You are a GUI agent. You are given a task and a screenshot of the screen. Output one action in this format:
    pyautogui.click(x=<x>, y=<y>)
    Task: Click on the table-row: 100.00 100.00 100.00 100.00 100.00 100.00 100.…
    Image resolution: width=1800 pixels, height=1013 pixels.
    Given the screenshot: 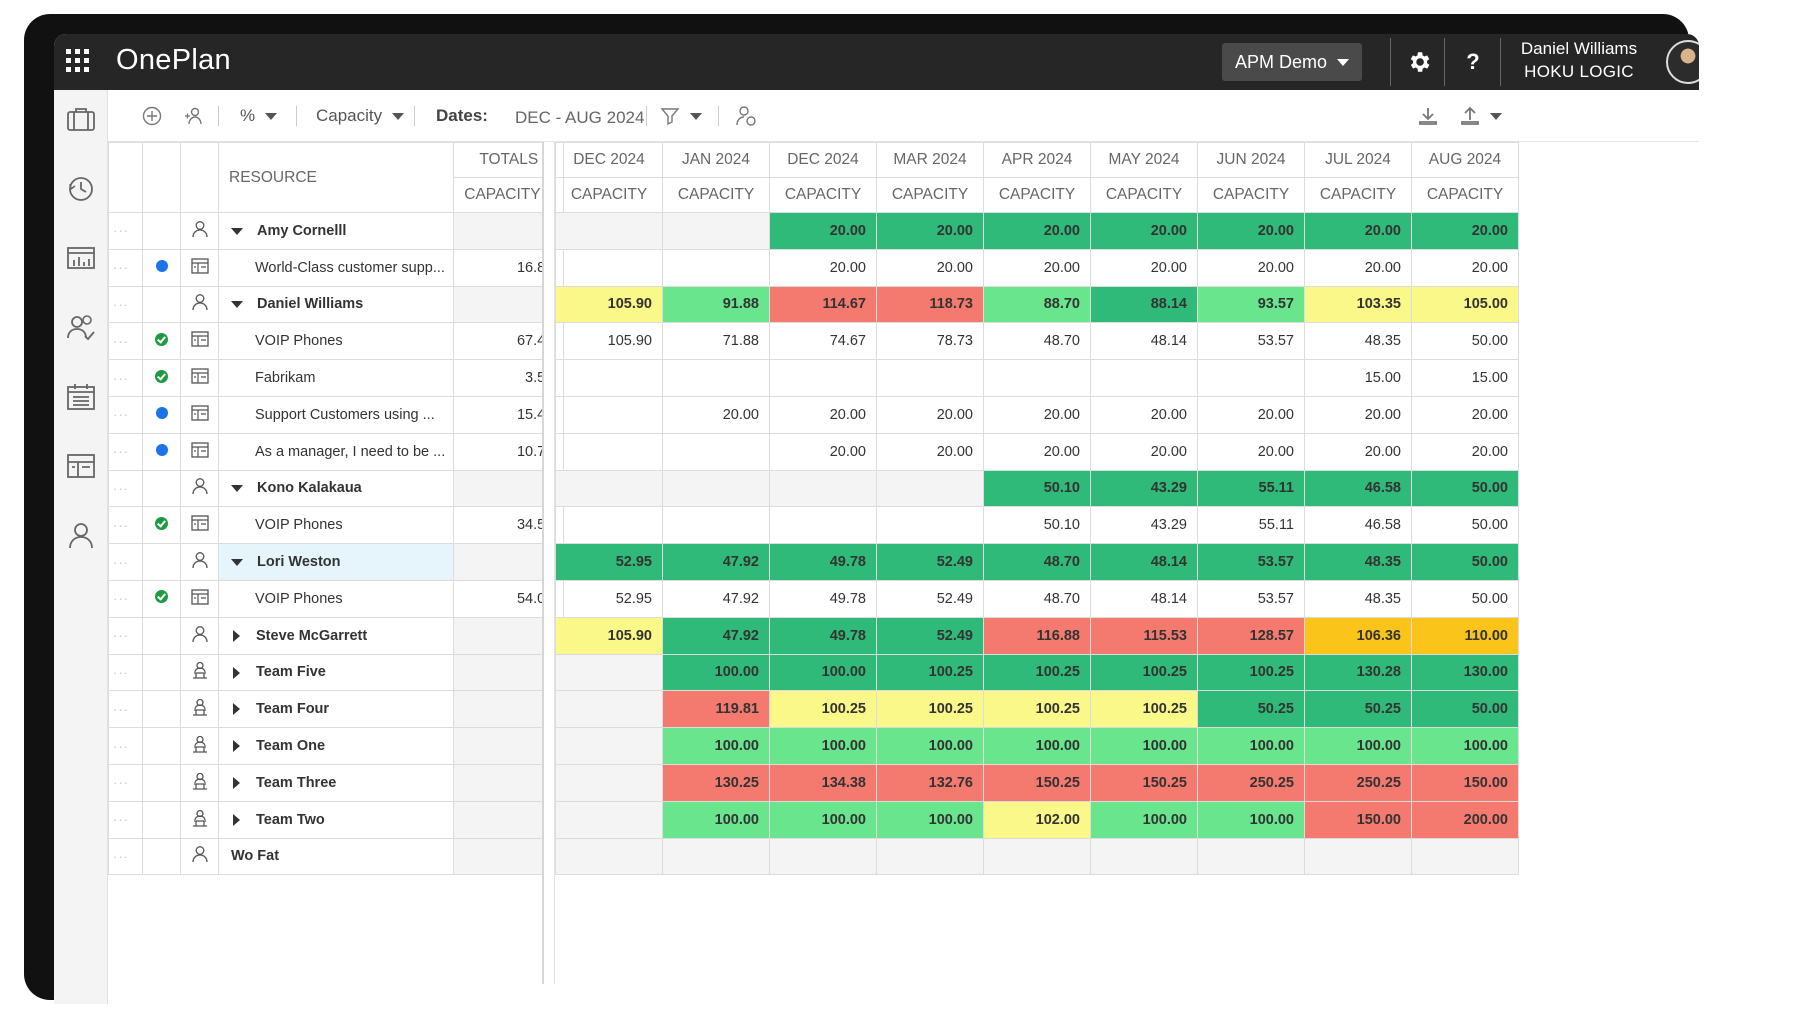 What is the action you would take?
    pyautogui.click(x=1037, y=746)
    